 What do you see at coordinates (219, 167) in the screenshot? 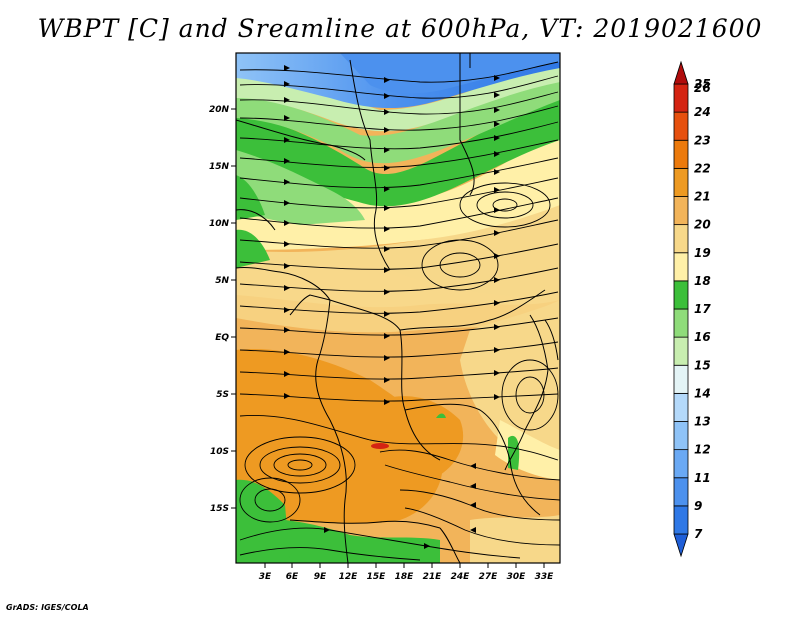
I see `lat-label: 15N` at bounding box center [219, 167].